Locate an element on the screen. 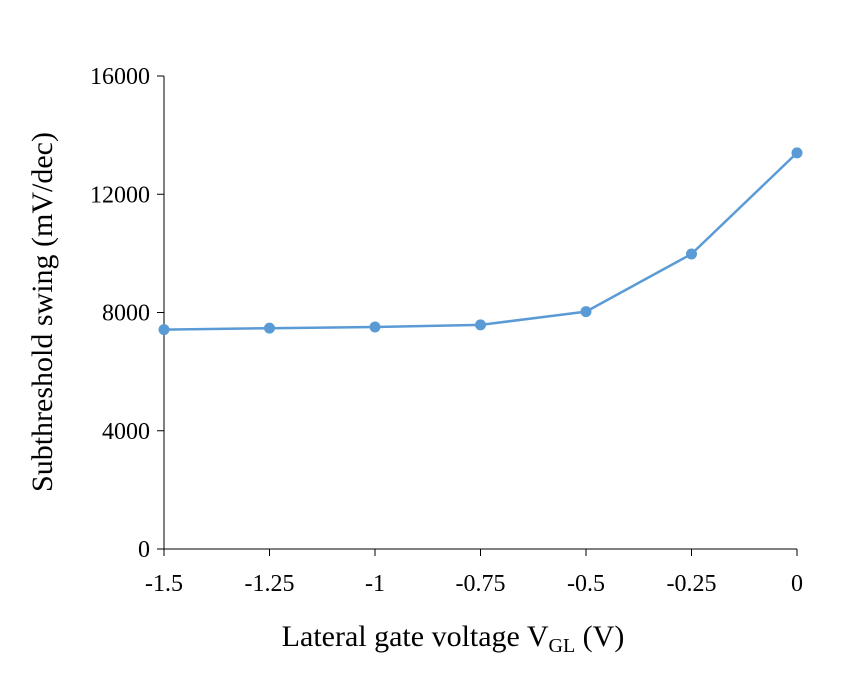  x-tick-label: -0.75 is located at coordinates (481, 584).